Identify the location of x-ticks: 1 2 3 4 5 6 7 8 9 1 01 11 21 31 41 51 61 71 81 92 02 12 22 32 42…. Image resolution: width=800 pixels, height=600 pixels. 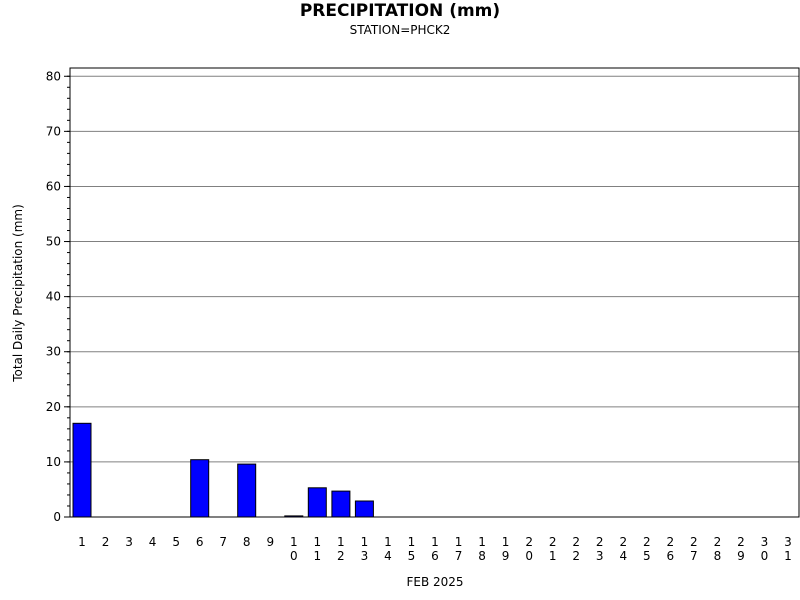
(435, 549).